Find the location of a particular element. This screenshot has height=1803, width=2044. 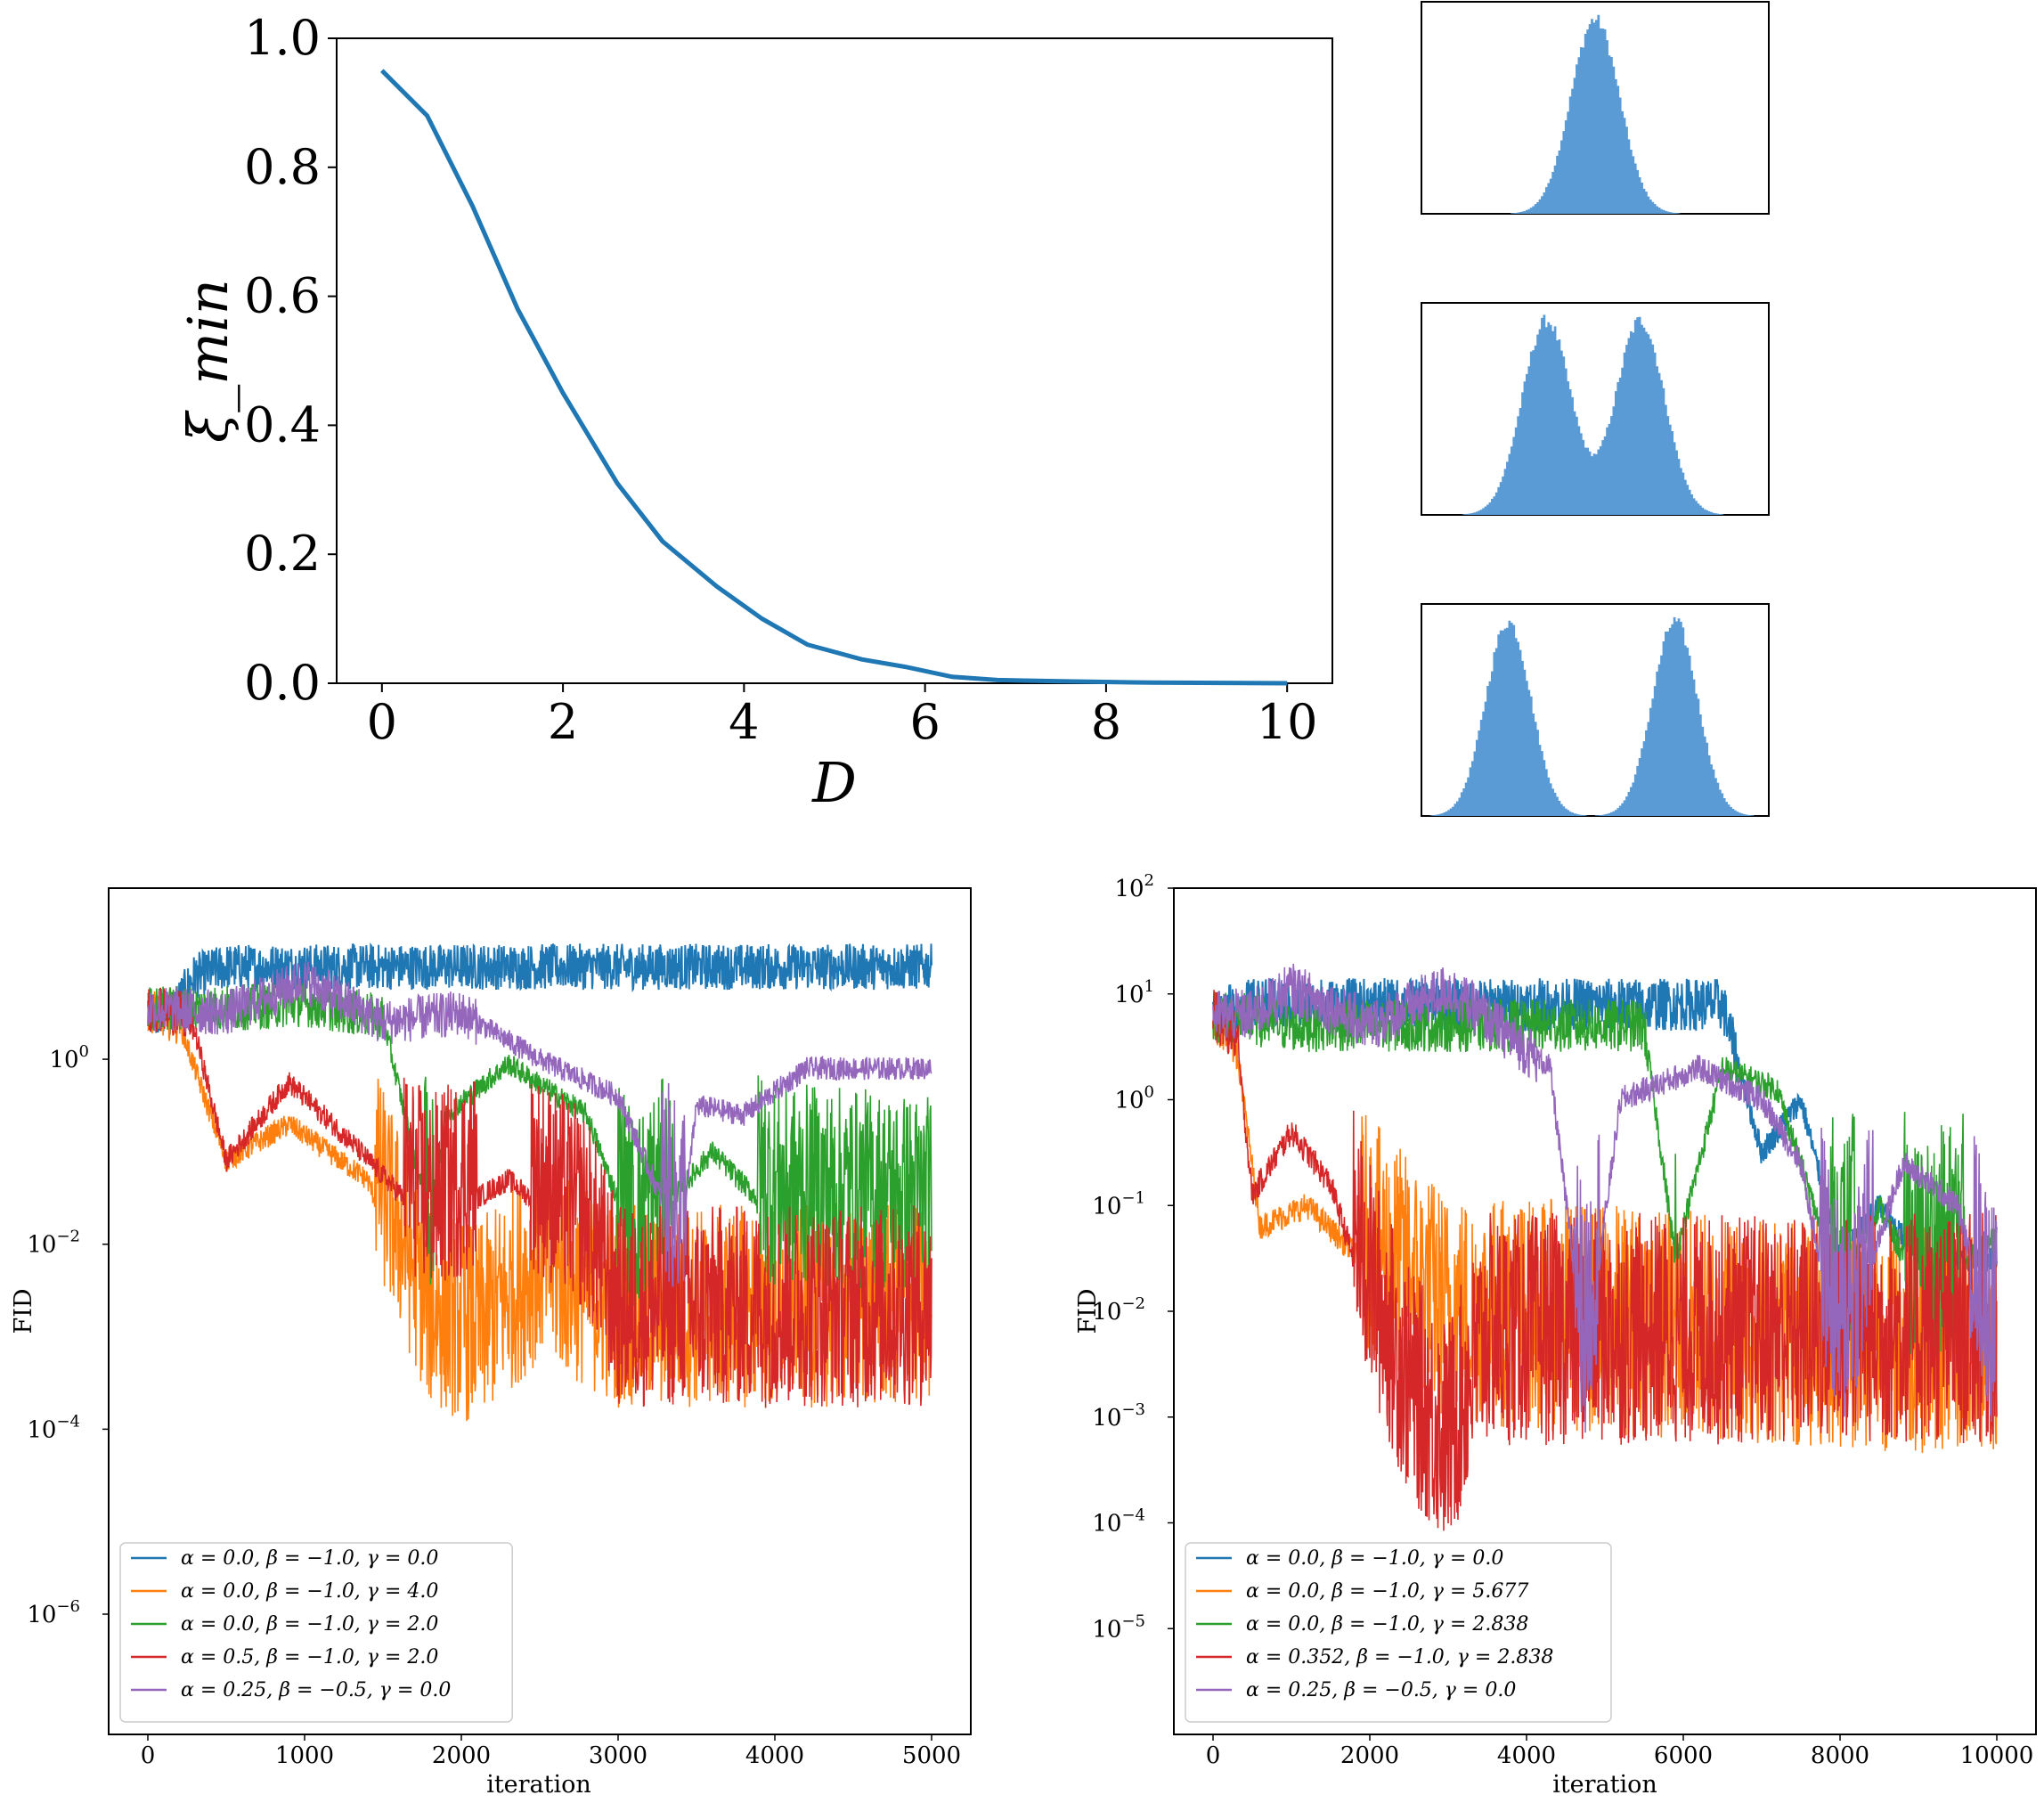

x-tick-label: 6000 is located at coordinates (1683, 1755).